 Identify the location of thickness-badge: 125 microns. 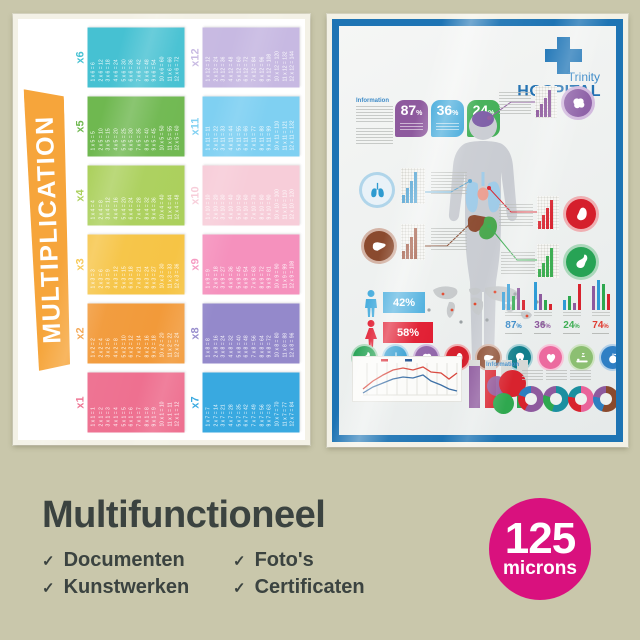
(540, 549).